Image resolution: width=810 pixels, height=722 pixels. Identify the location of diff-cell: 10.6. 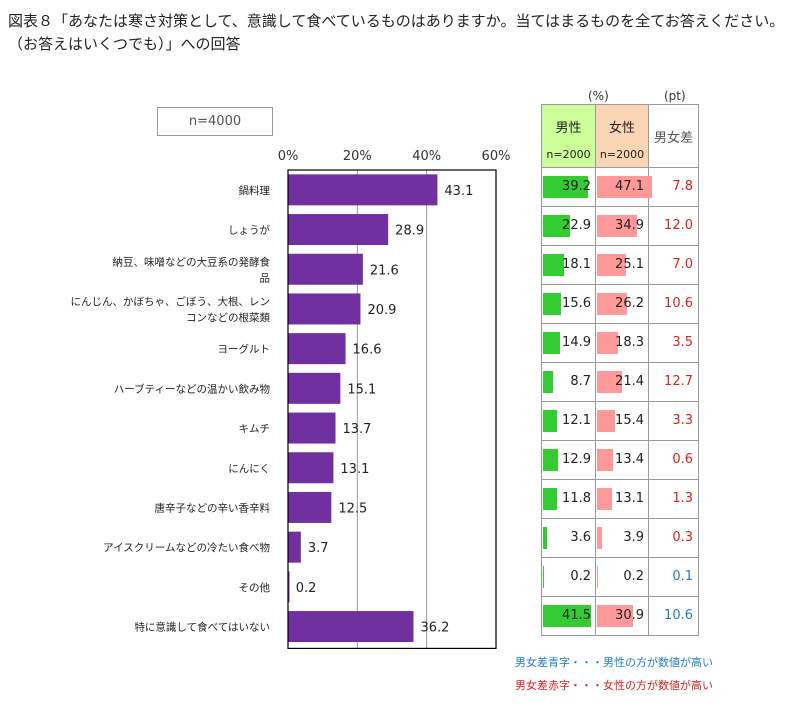
(673, 616).